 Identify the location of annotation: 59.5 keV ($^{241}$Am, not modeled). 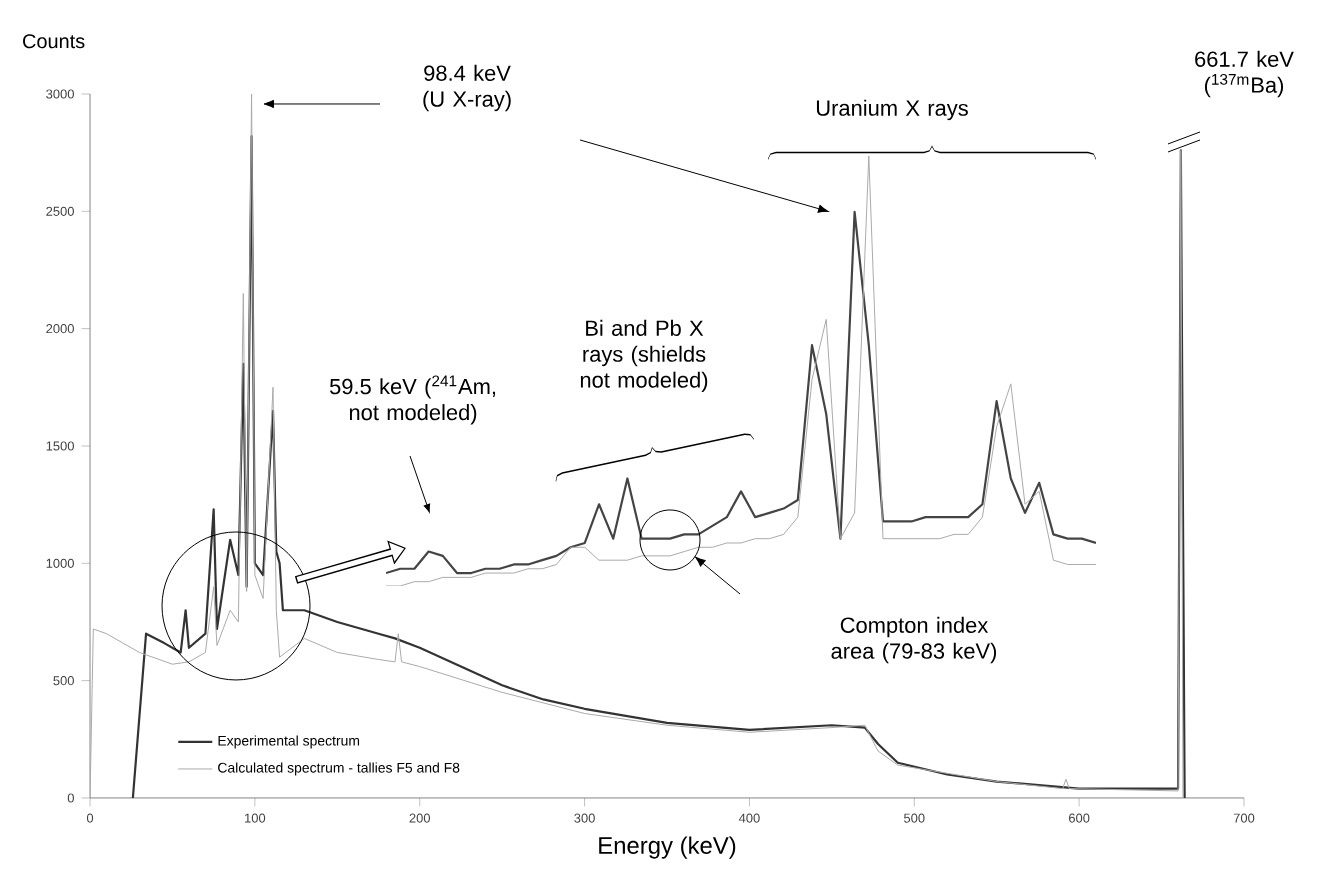
(412, 400).